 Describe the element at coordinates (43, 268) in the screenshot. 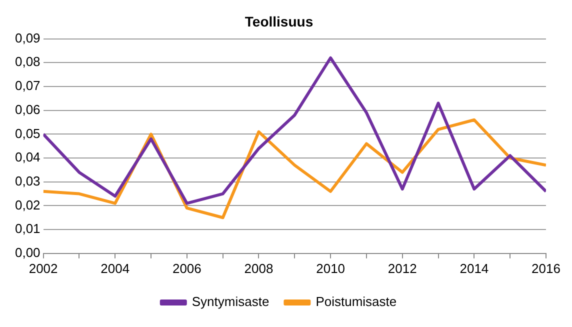

I see `x-tick-label: 2002` at that location.